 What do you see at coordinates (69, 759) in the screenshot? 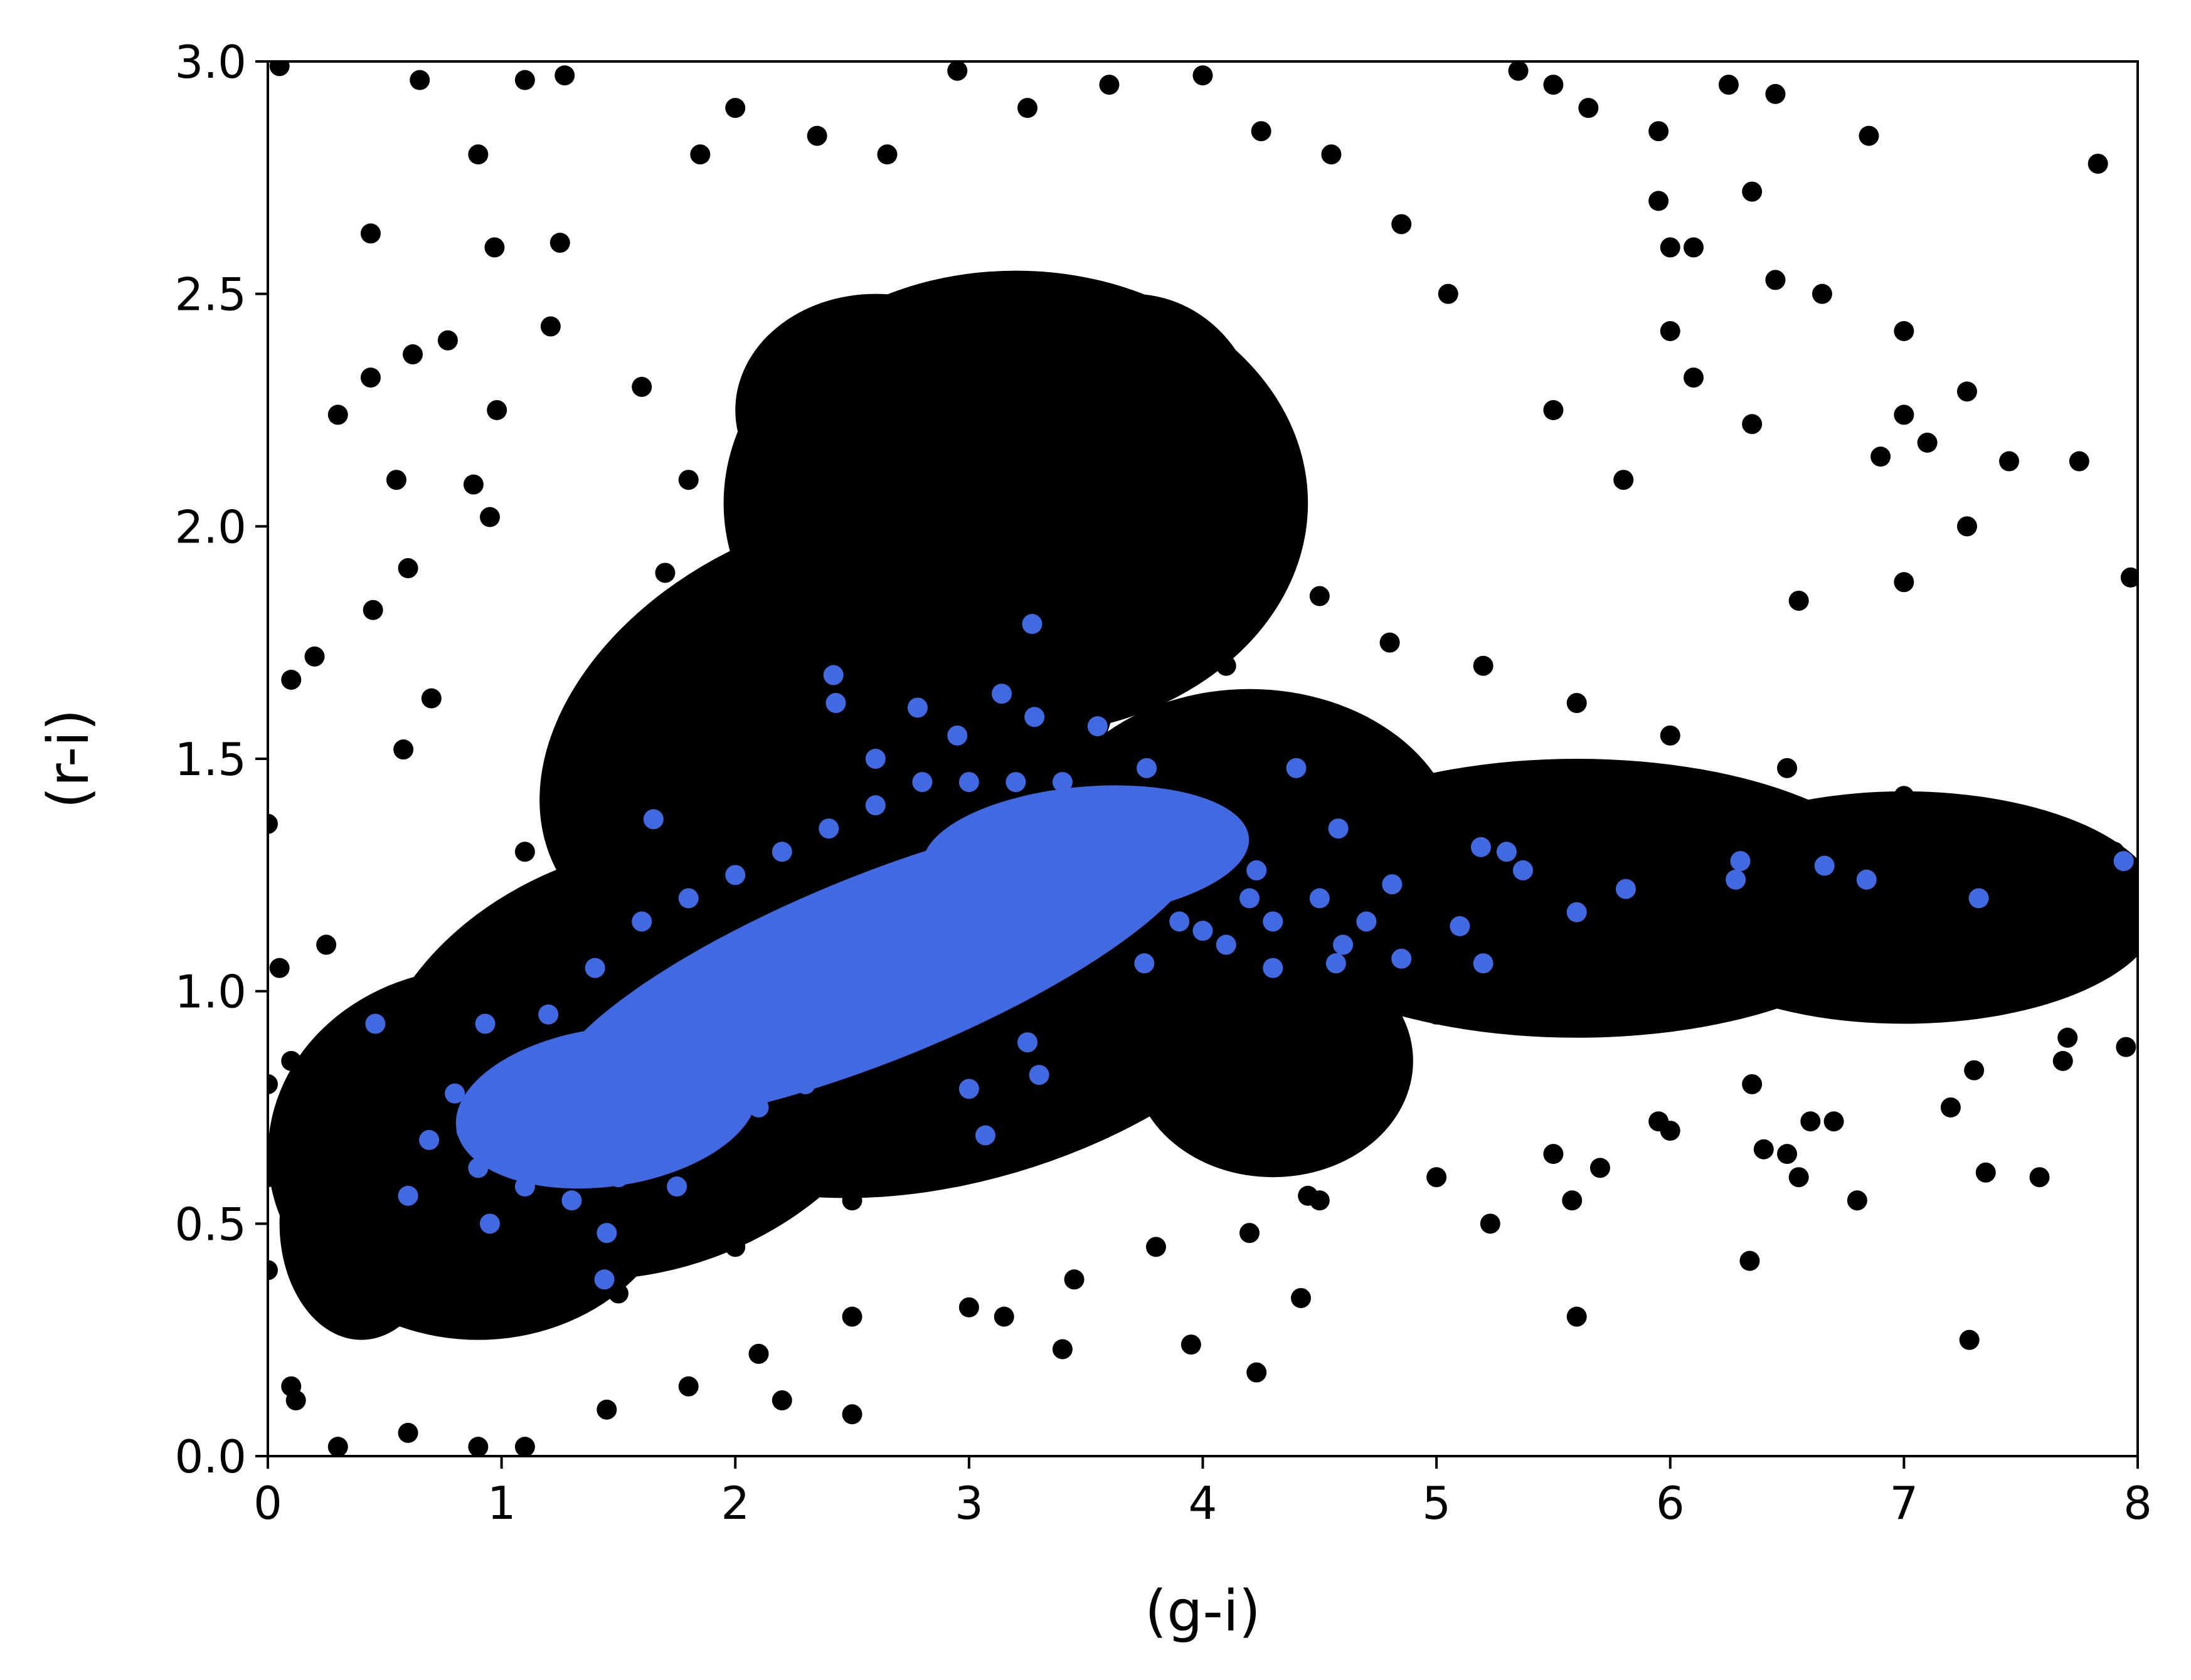
I see `y-axis-label: (r-i)` at bounding box center [69, 759].